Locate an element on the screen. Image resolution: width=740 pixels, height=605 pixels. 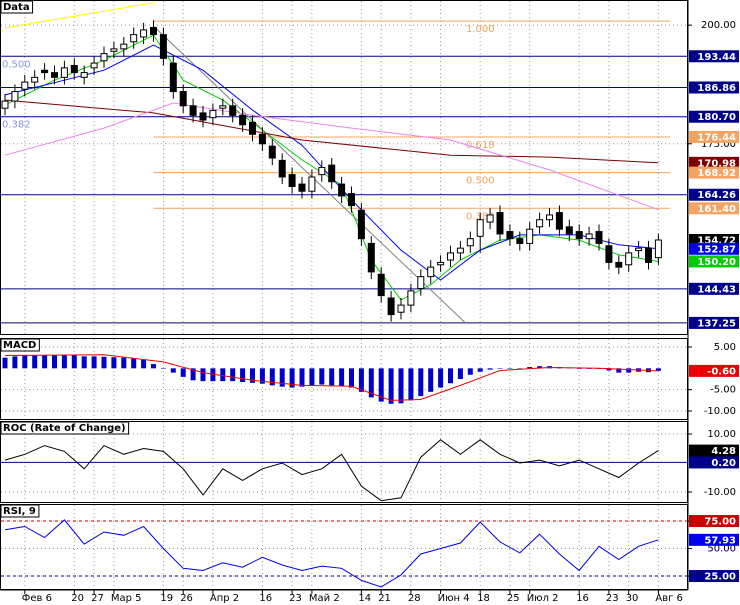
price-tag-label: 176.44 is located at coordinates (716, 137).